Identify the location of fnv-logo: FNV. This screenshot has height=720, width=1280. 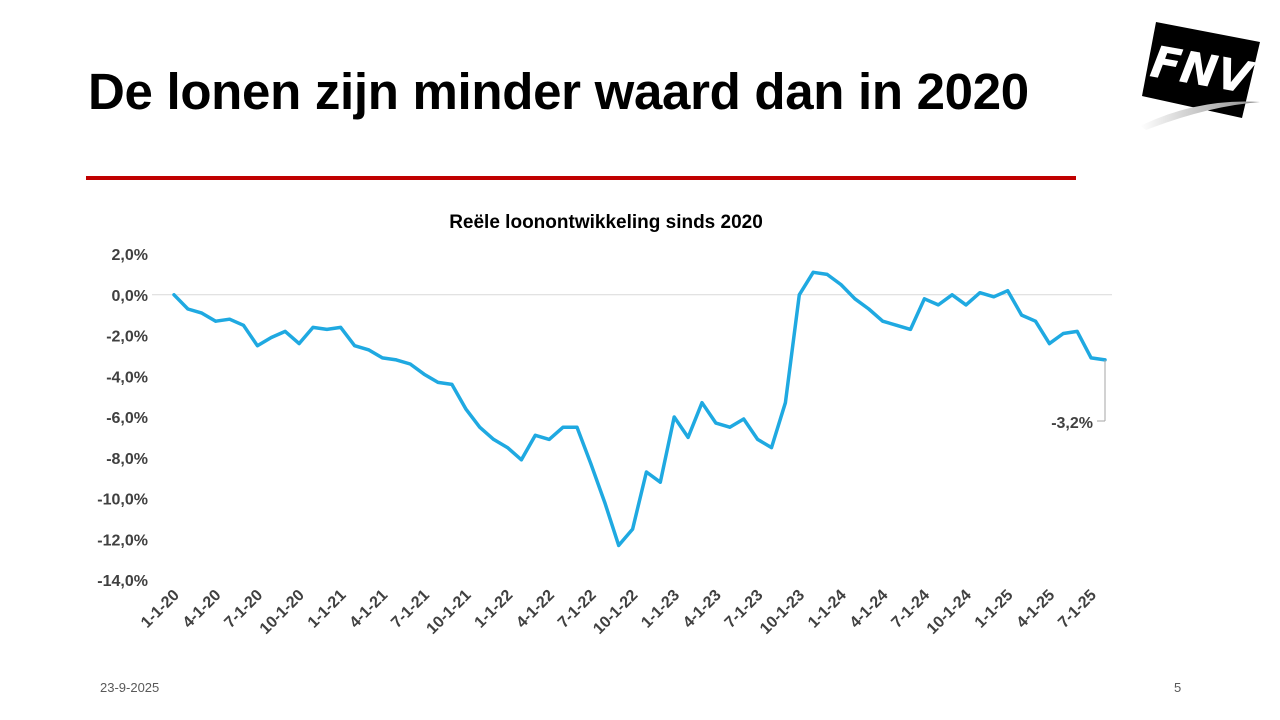
(1200, 76).